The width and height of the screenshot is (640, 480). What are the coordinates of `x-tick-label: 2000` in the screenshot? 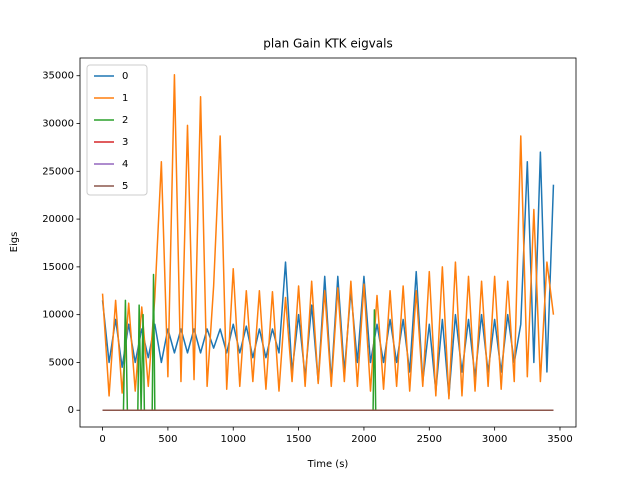 It's located at (363, 439).